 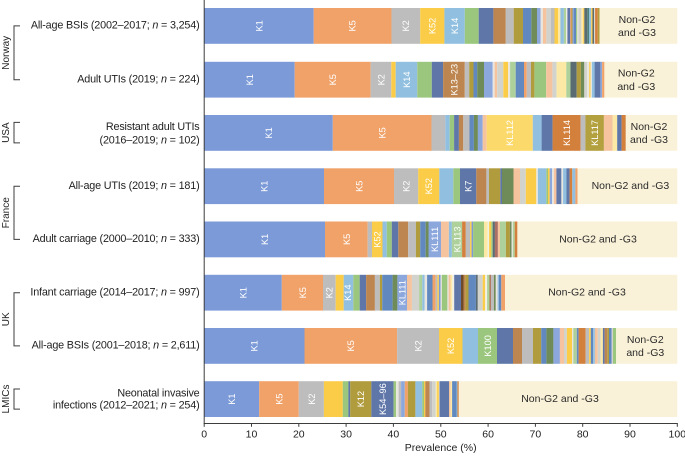 What do you see at coordinates (583, 435) in the screenshot?
I see `svg-text: 80` at bounding box center [583, 435].